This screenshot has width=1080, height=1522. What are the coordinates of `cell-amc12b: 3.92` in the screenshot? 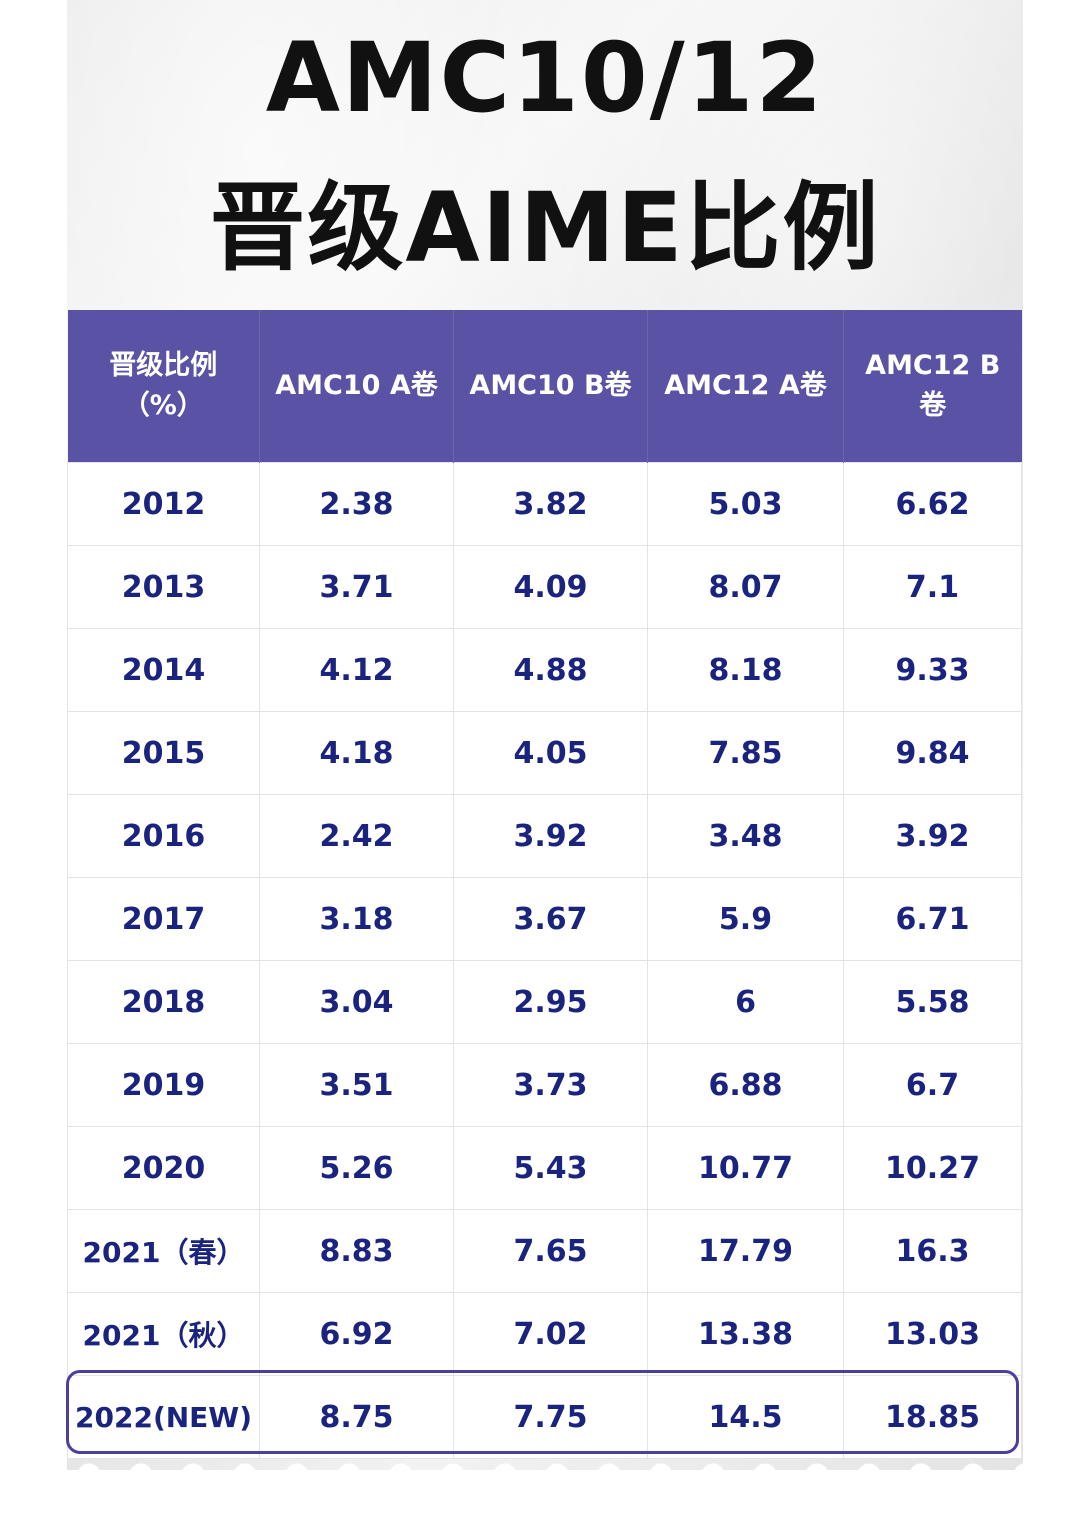 It's located at (932, 836).